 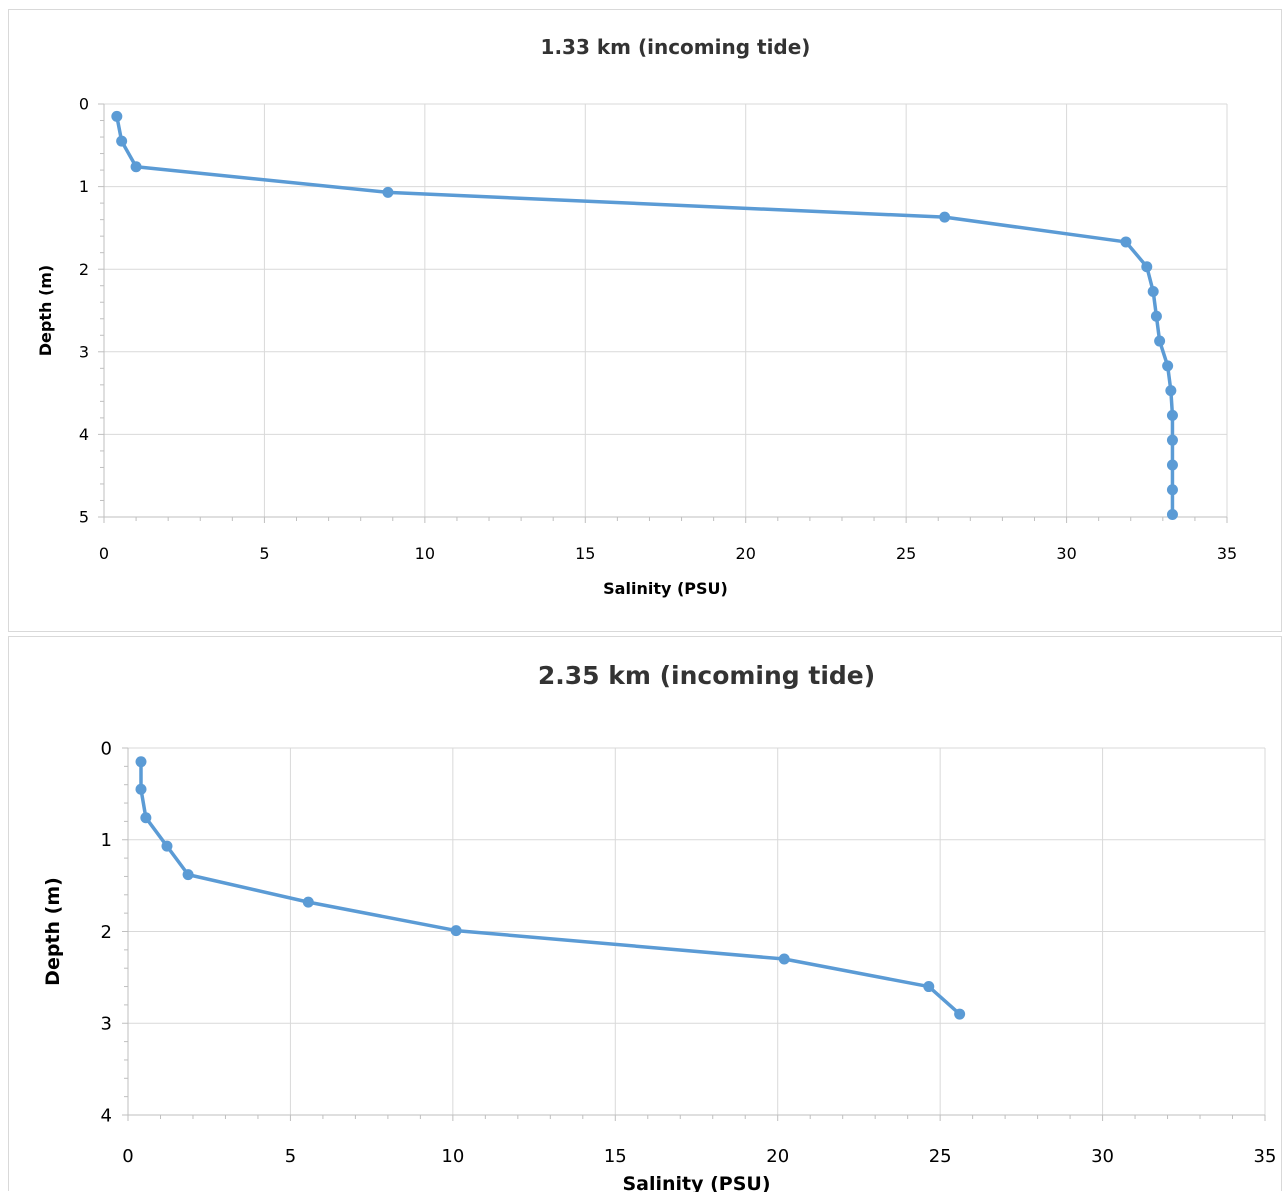 I want to click on chart-1-title: 1.33 km (incoming tide), so click(x=676, y=47).